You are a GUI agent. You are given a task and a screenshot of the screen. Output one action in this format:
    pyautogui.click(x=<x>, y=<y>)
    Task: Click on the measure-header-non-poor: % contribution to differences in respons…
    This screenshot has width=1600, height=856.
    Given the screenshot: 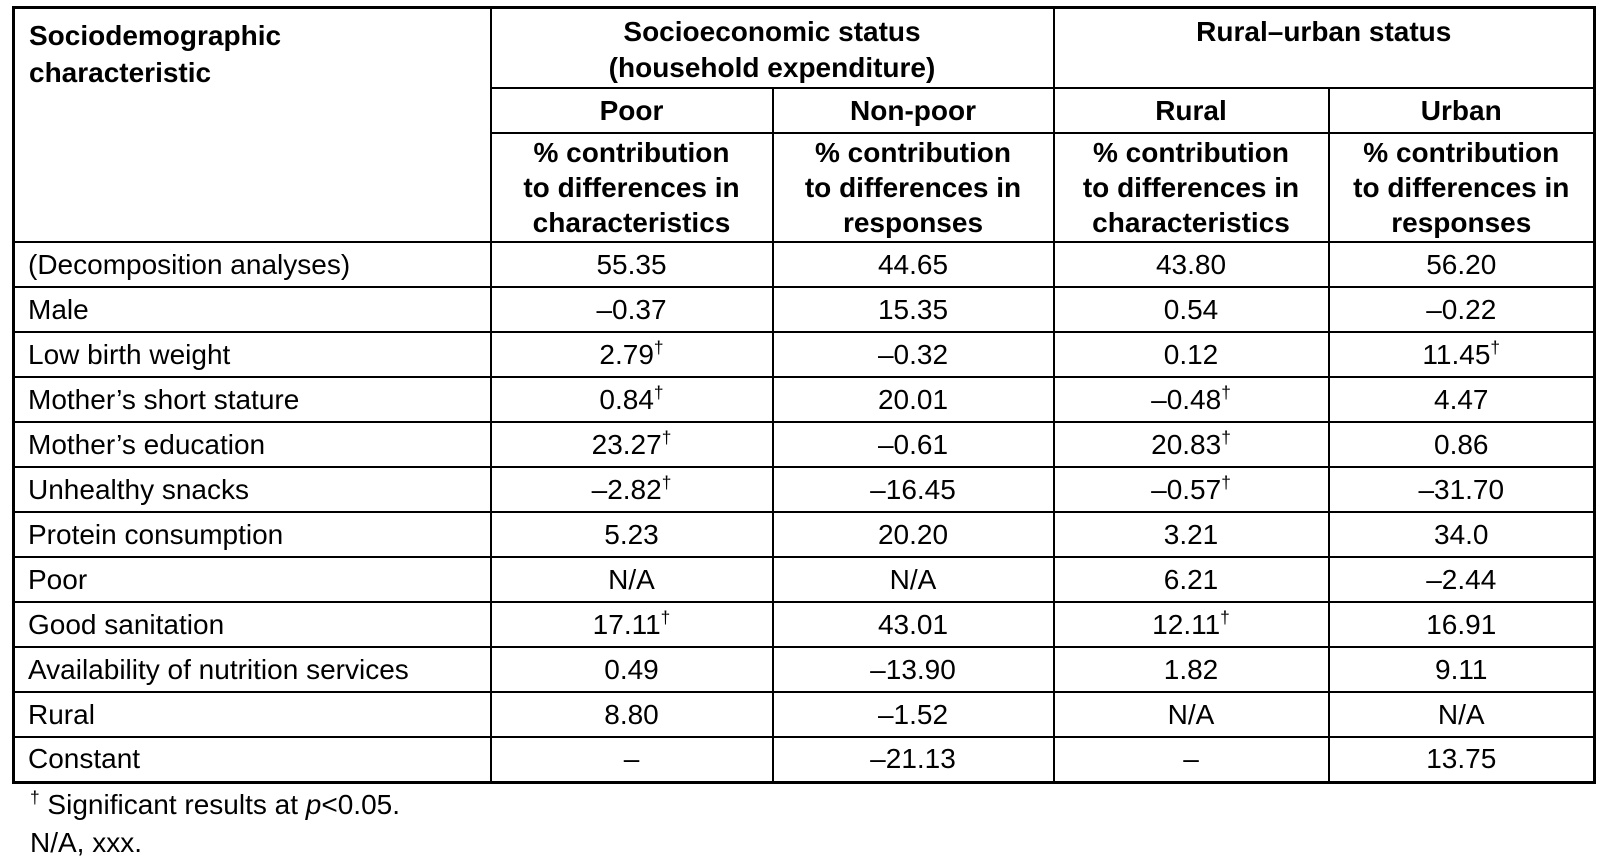 What is the action you would take?
    pyautogui.click(x=913, y=187)
    